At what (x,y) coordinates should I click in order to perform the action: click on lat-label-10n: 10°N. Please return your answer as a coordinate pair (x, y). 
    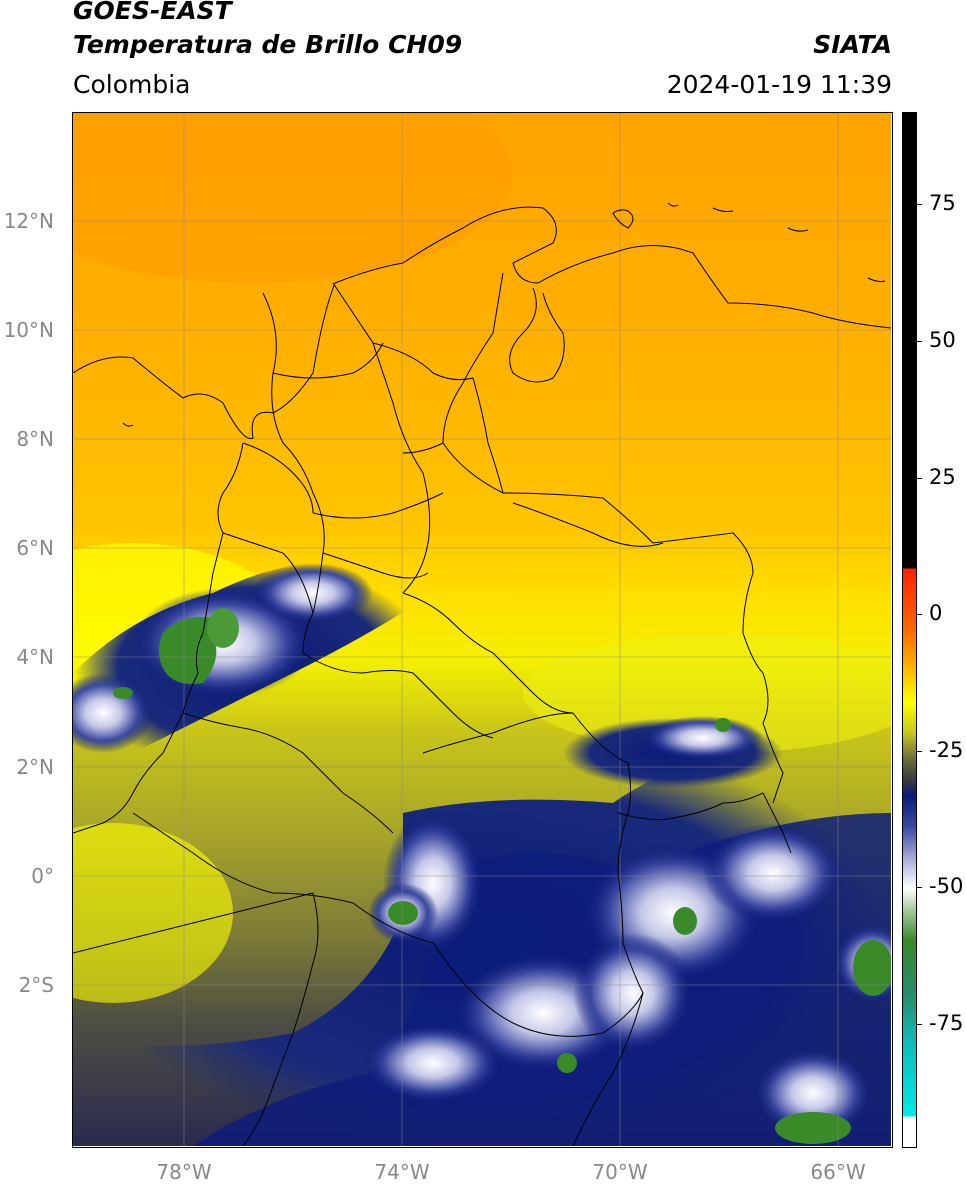
    Looking at the image, I should click on (28, 330).